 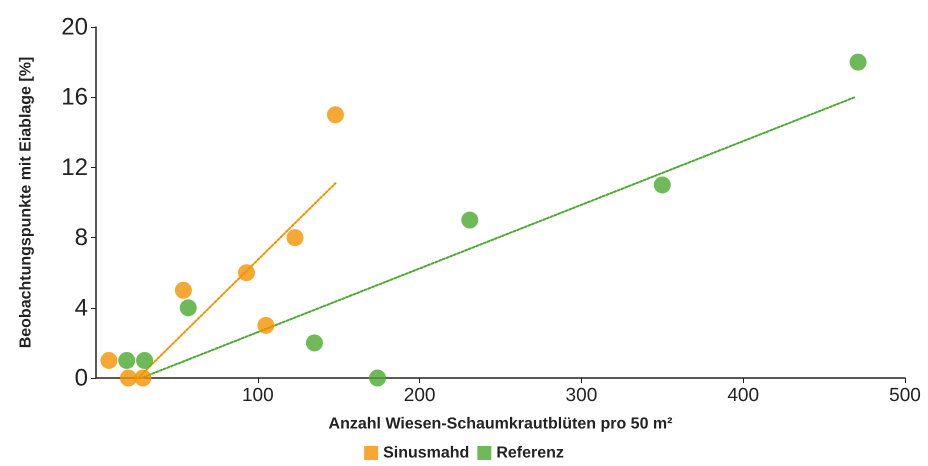 What do you see at coordinates (905, 395) in the screenshot?
I see `x-tick-label: 500` at bounding box center [905, 395].